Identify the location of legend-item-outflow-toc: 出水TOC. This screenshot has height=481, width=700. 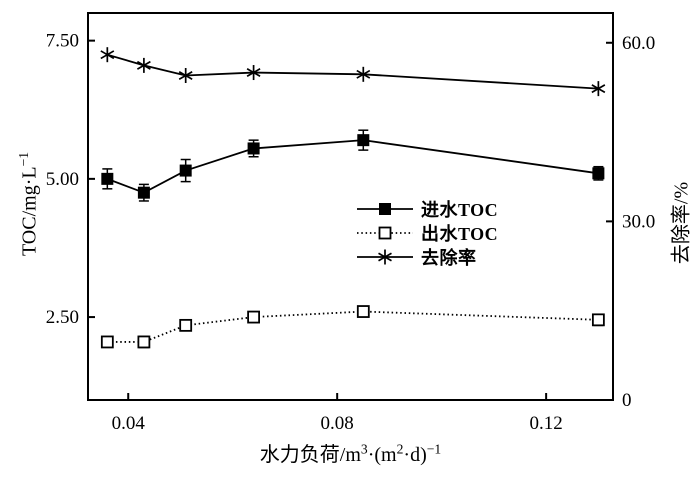
(427, 233).